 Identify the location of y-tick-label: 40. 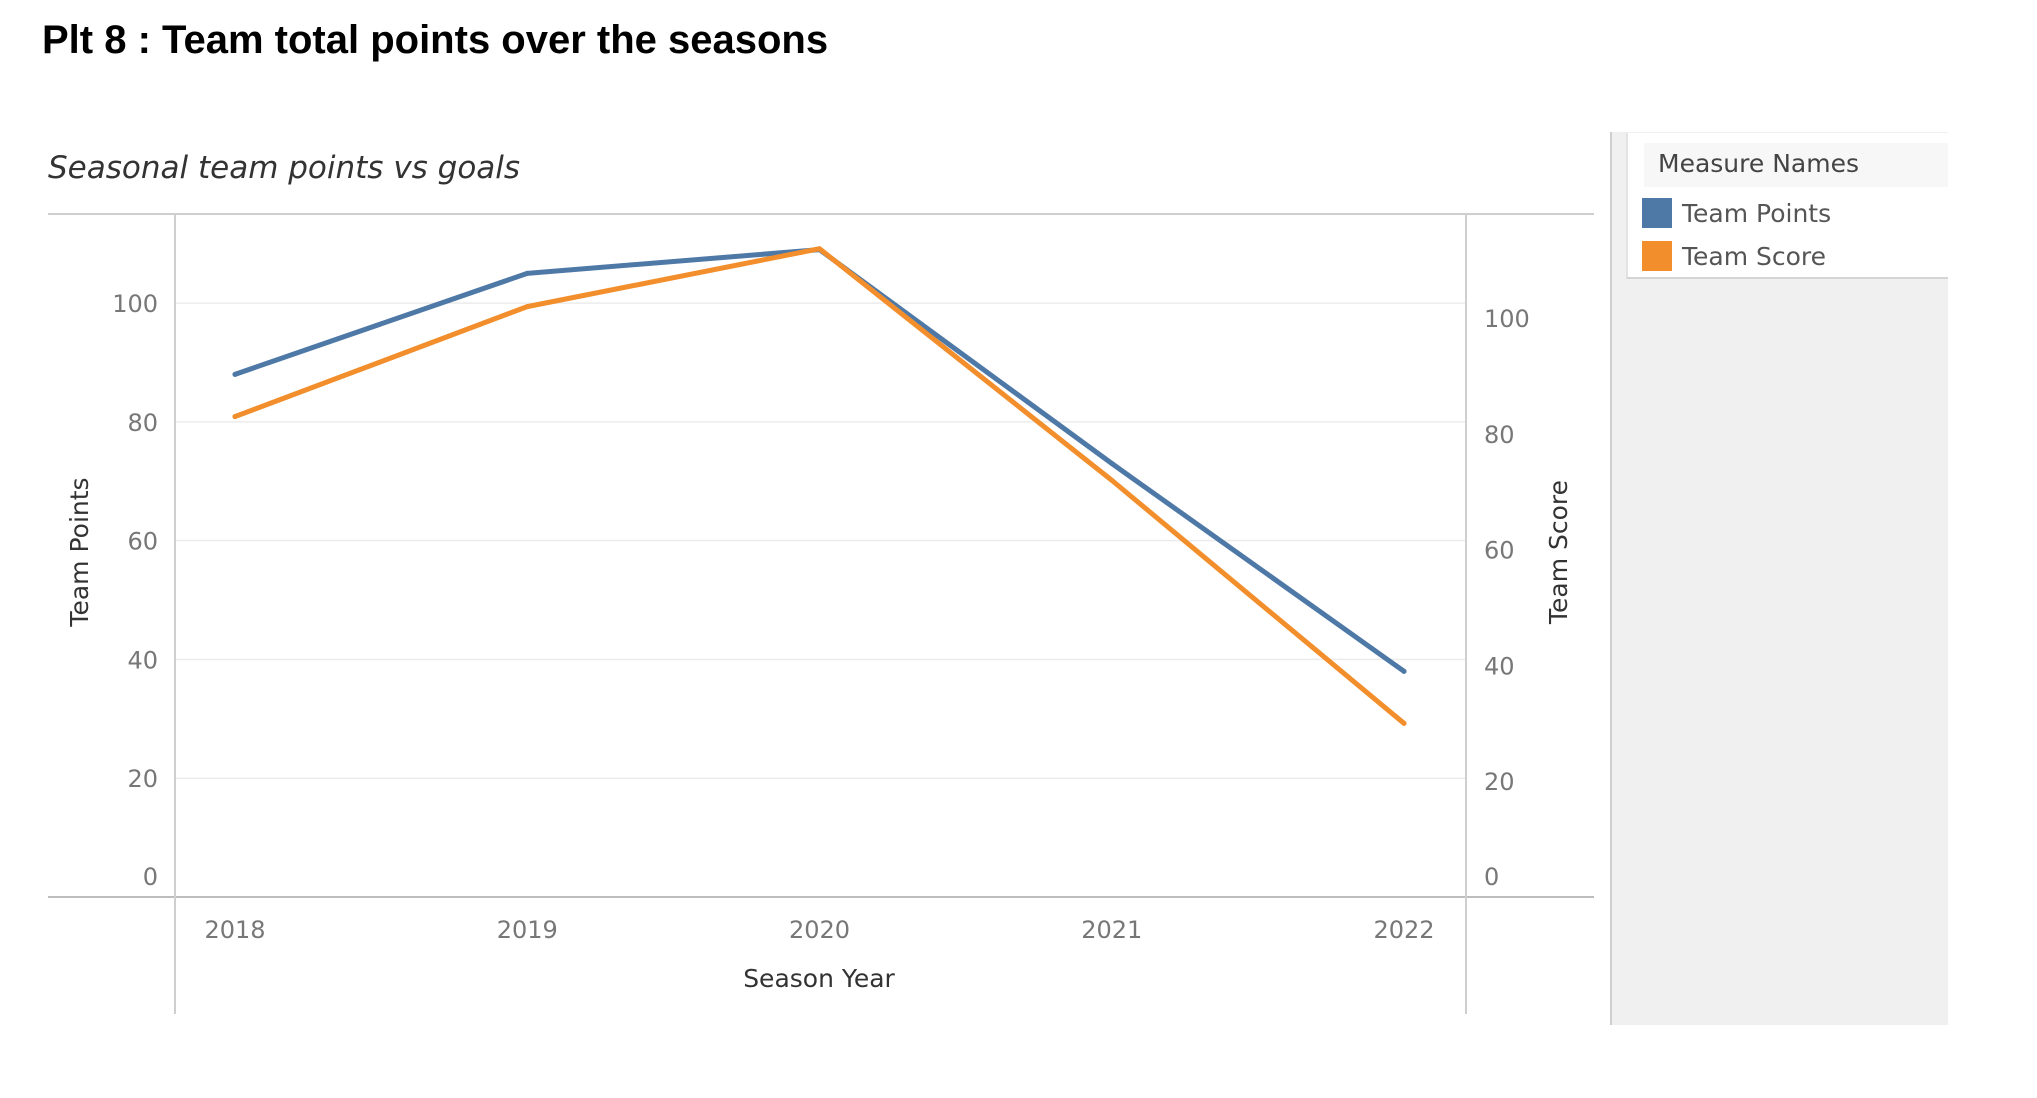
(142, 660).